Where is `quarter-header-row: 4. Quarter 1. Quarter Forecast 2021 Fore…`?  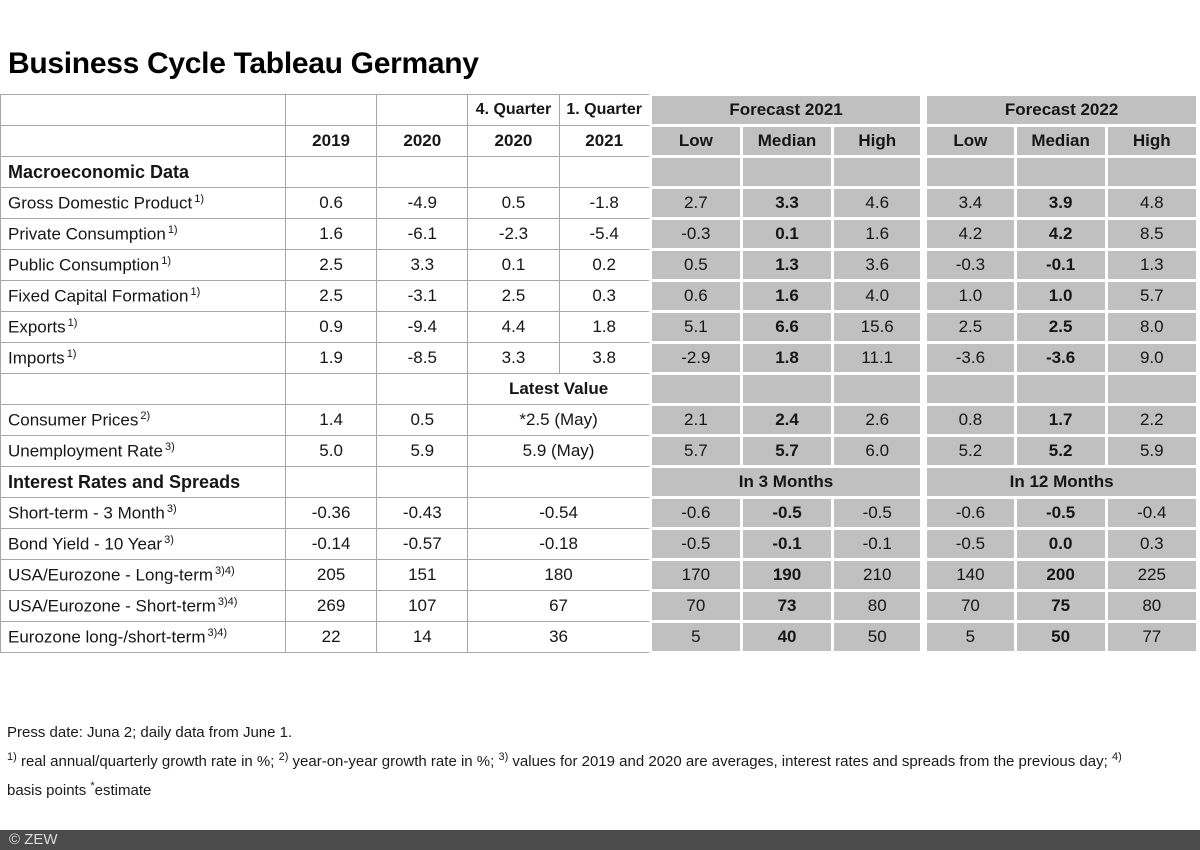 quarter-header-row: 4. Quarter 1. Quarter Forecast 2021 Fore… is located at coordinates (599, 110).